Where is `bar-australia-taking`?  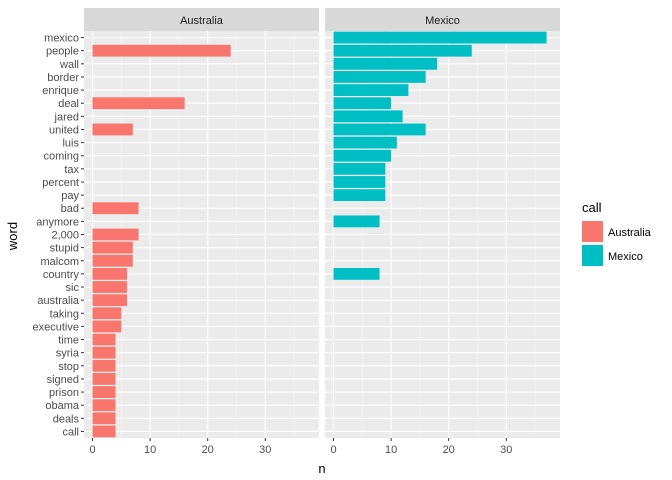 bar-australia-taking is located at coordinates (107, 313).